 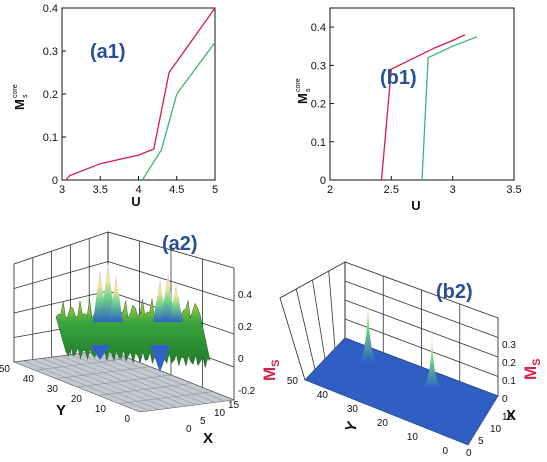 What do you see at coordinates (15, 91) in the screenshot?
I see `y-axis-label-sup-a1: core` at bounding box center [15, 91].